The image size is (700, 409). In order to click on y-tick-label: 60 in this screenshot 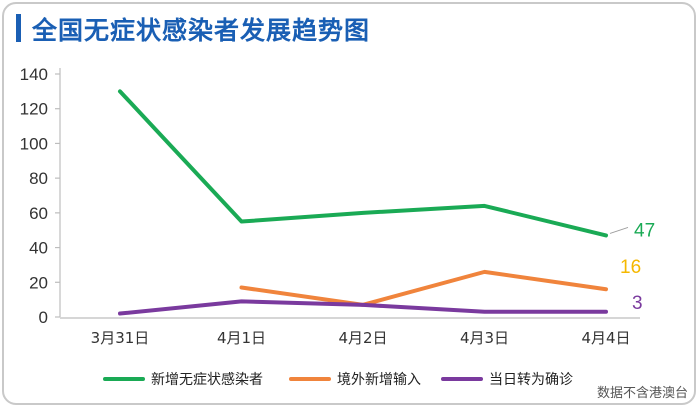, I will do `click(38, 213)`.